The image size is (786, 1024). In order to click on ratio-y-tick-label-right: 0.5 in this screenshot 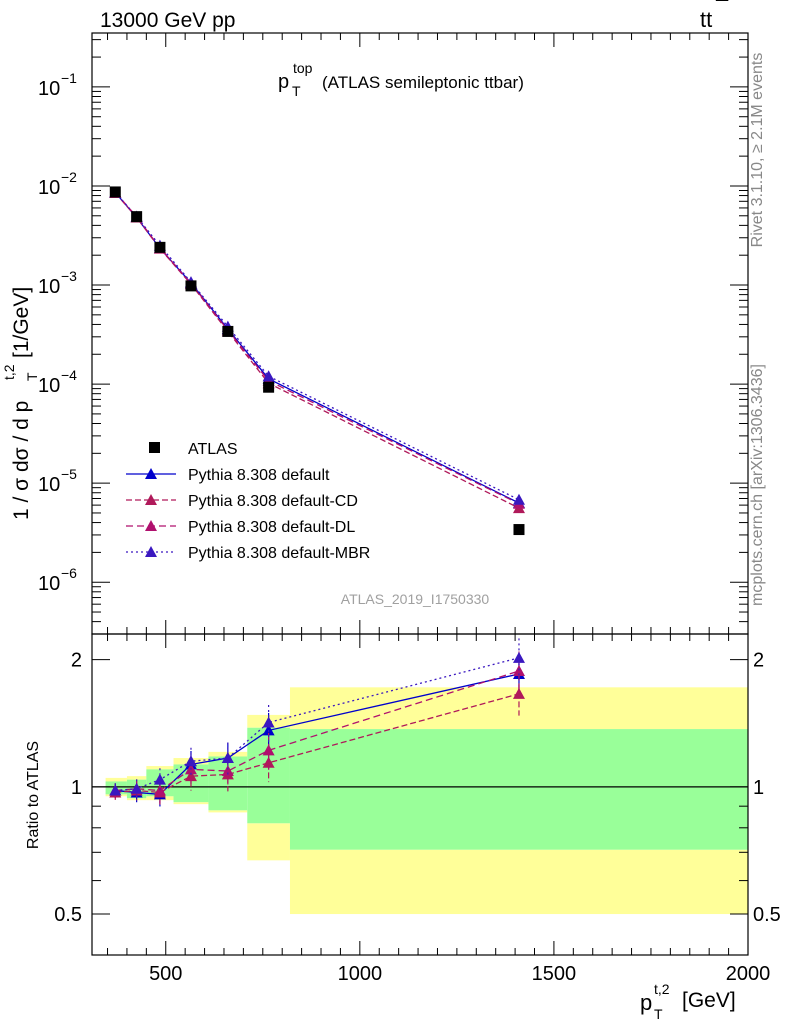, I will do `click(767, 915)`.